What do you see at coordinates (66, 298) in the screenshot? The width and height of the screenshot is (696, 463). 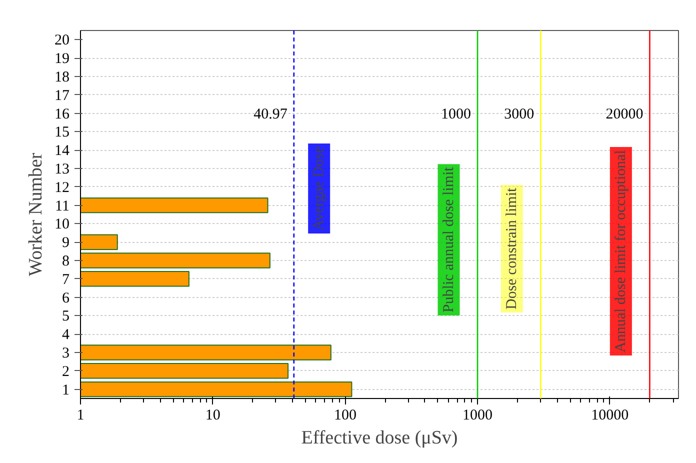 I see `y-tick-label: 6` at bounding box center [66, 298].